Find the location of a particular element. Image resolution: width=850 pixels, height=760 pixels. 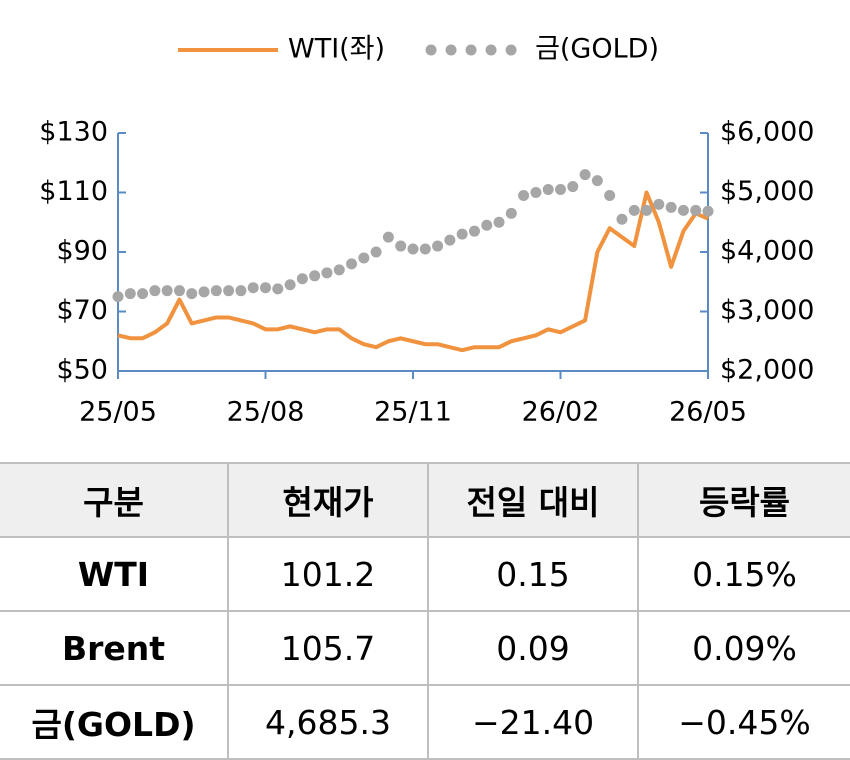

wti-line is located at coordinates (413, 271).